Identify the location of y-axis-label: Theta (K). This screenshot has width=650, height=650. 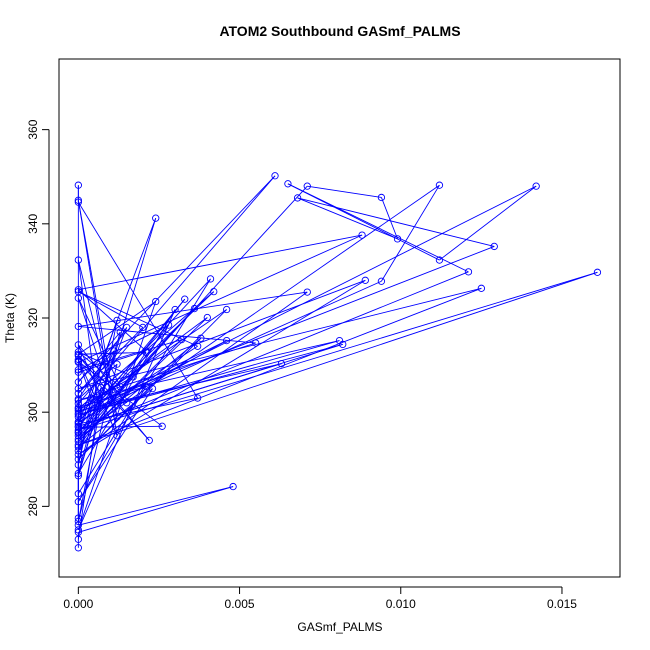
(10, 318).